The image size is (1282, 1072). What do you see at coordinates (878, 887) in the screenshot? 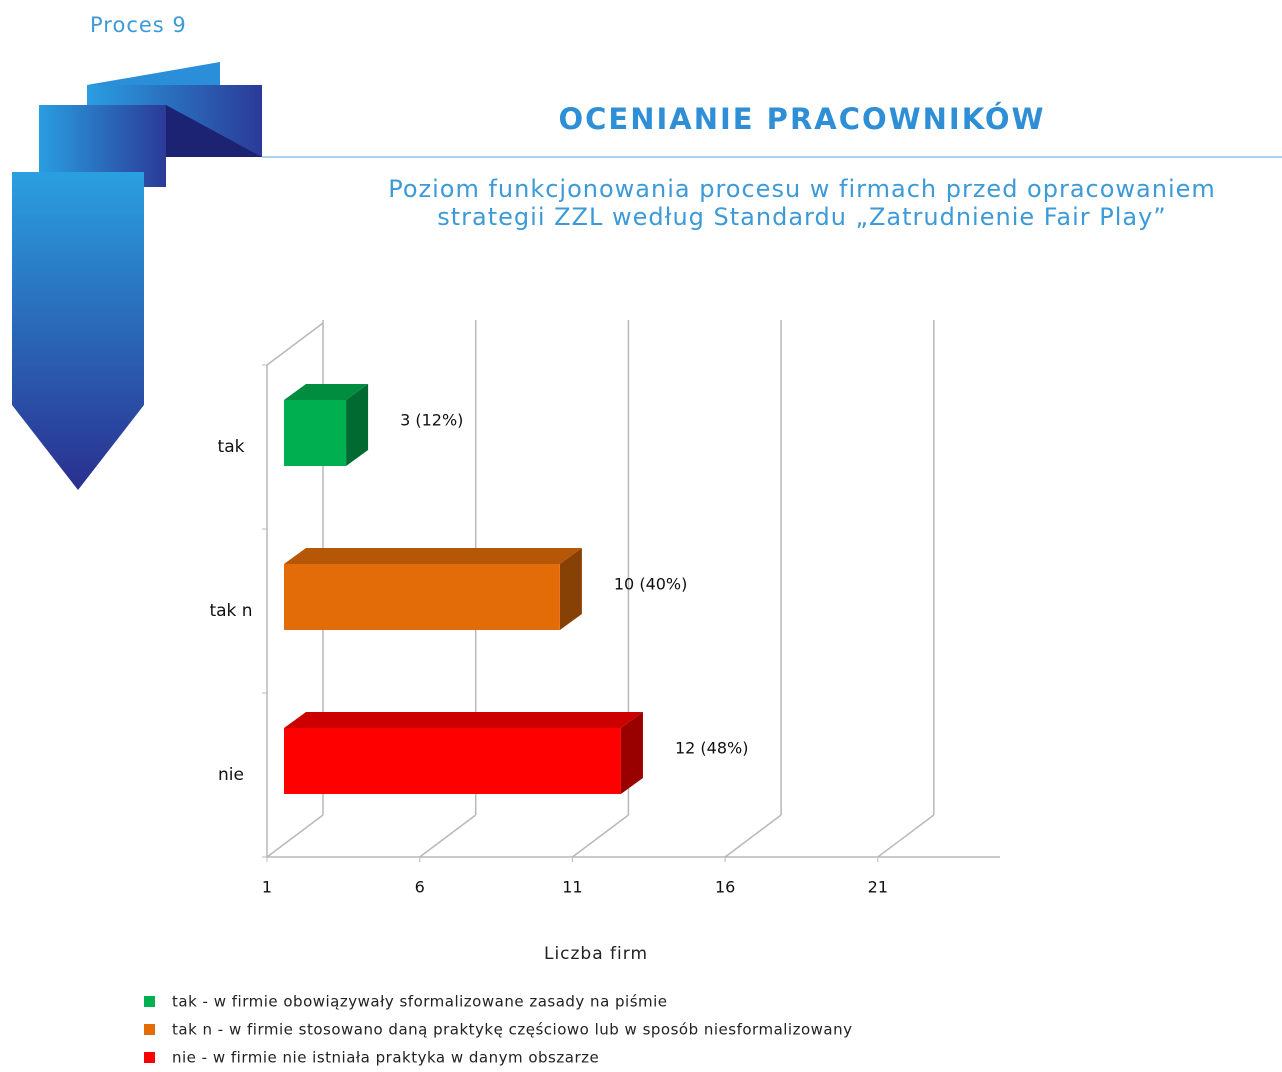
I see `x-tick-label: 21` at bounding box center [878, 887].